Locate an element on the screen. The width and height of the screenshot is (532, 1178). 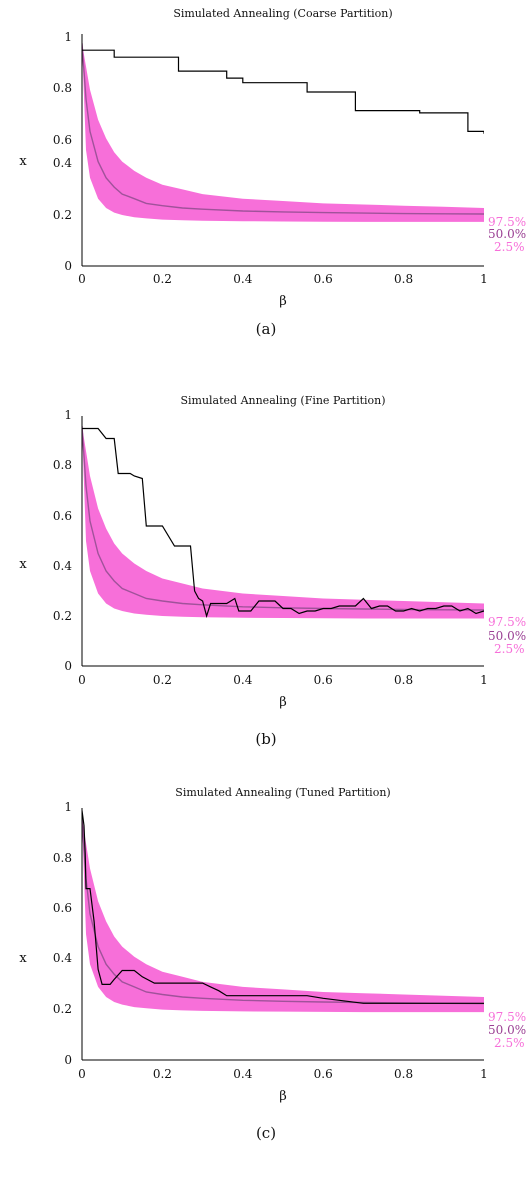
chart-title: Simulated Annealing (Coarse Partition) is located at coordinates (282, 13).